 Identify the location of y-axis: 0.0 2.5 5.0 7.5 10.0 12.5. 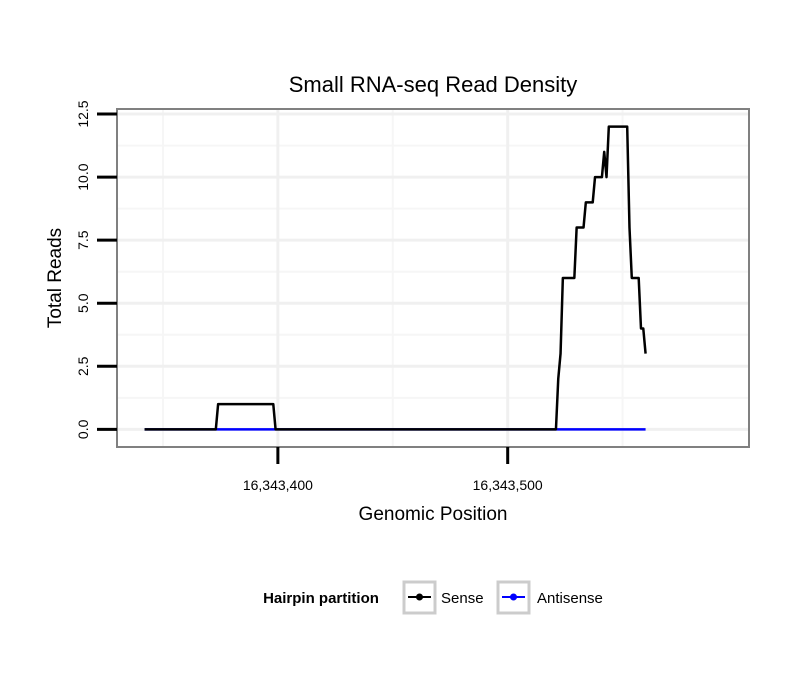
(96, 269).